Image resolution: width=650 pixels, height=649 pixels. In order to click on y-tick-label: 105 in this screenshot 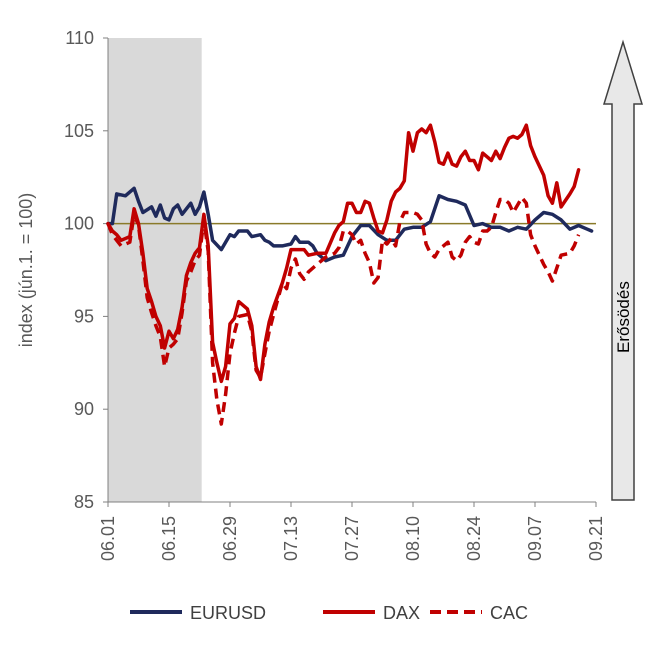, I will do `click(79, 131)`.